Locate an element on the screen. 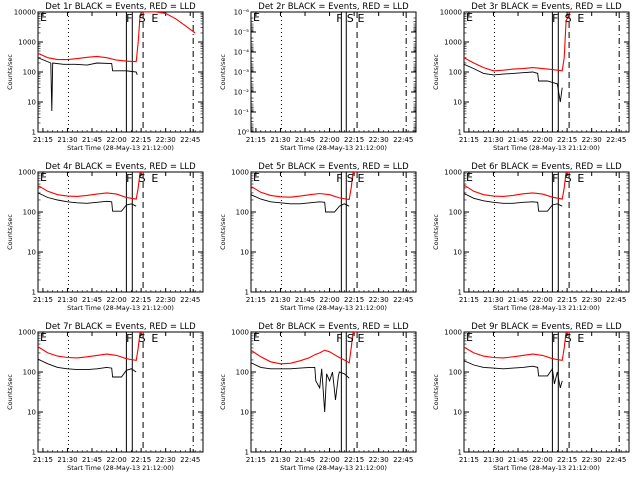 The image size is (640, 480). y-tick-label: 10⁻¹ is located at coordinates (242, 113).